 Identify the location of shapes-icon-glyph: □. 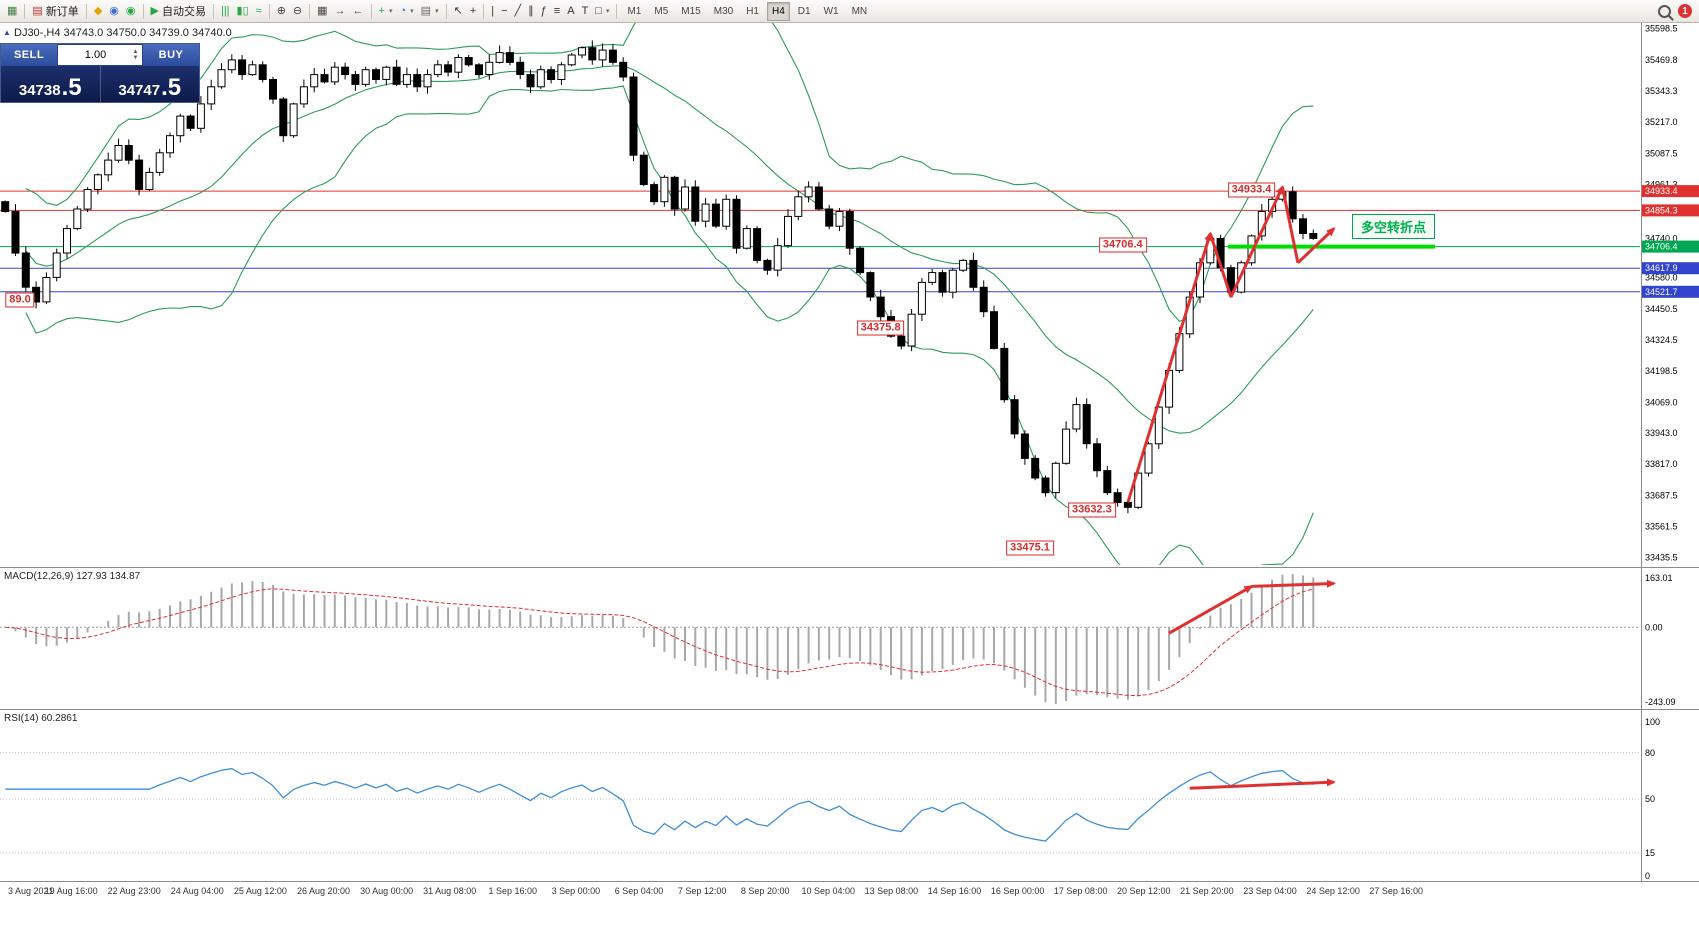
(598, 10).